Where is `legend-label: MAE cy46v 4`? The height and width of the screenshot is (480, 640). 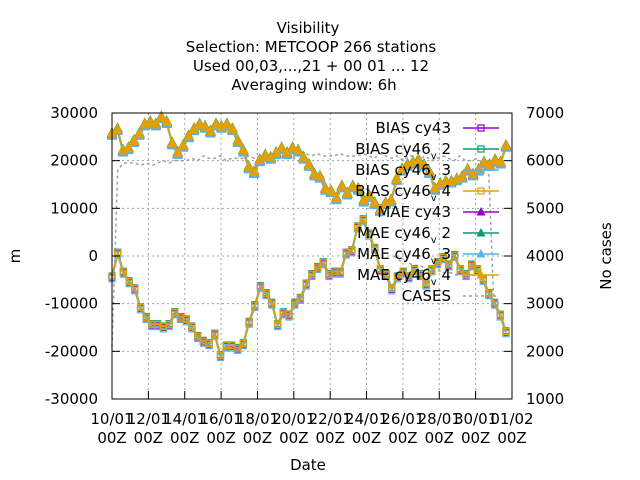
legend-label: MAE cy46v 4 is located at coordinates (404, 277).